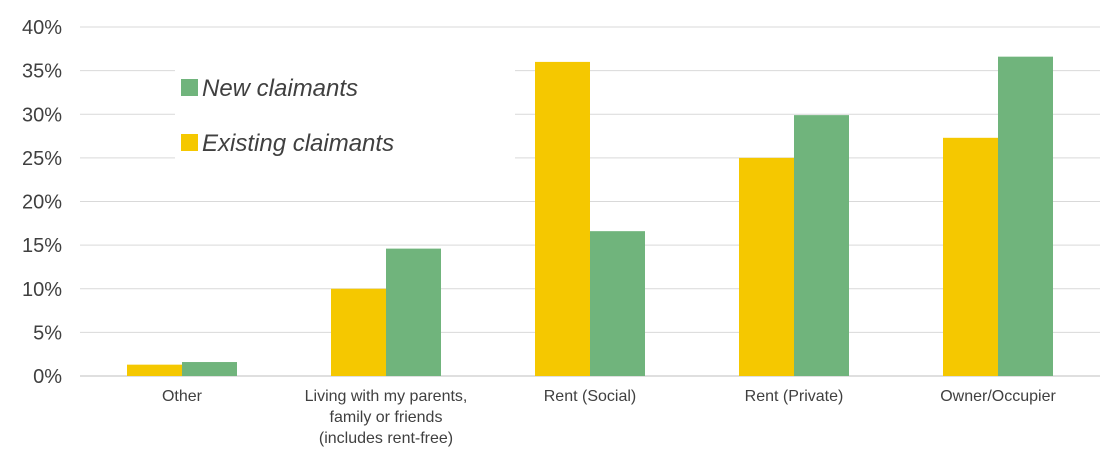  Describe the element at coordinates (298, 143) in the screenshot. I see `legend-label: Existing claimants` at that location.